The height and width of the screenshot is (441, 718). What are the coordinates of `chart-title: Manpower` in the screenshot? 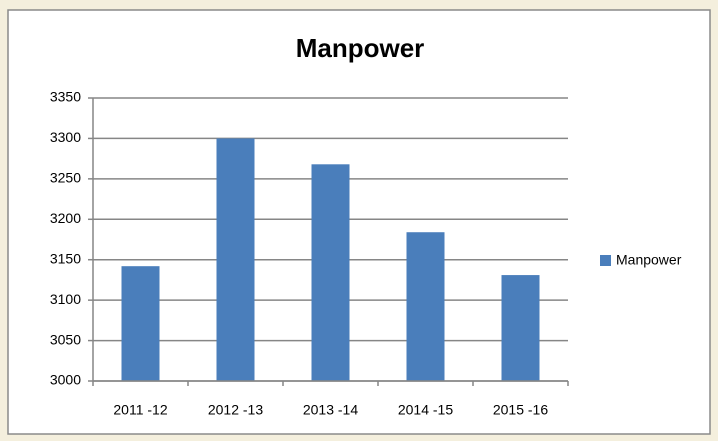 It's located at (360, 48).